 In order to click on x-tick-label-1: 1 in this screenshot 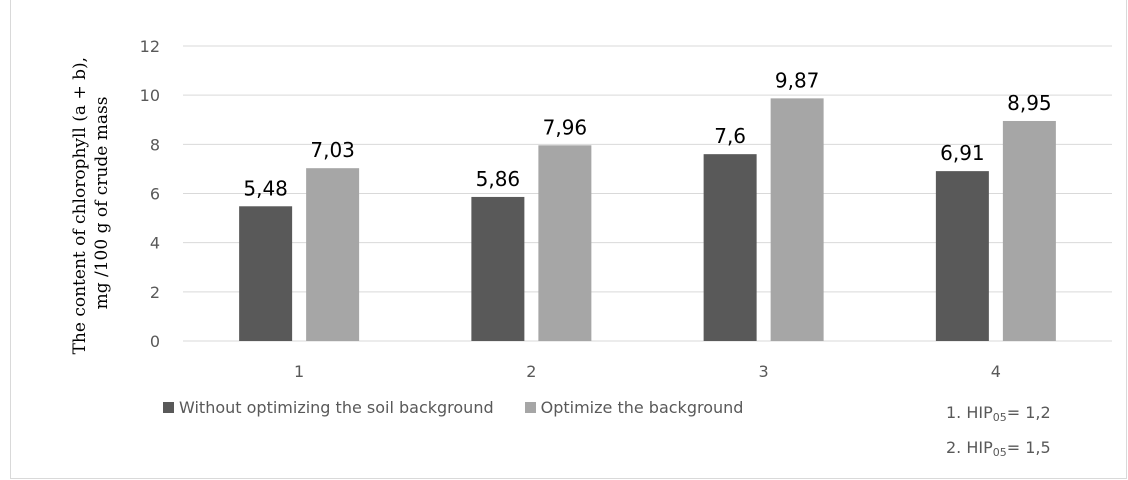, I will do `click(299, 371)`.